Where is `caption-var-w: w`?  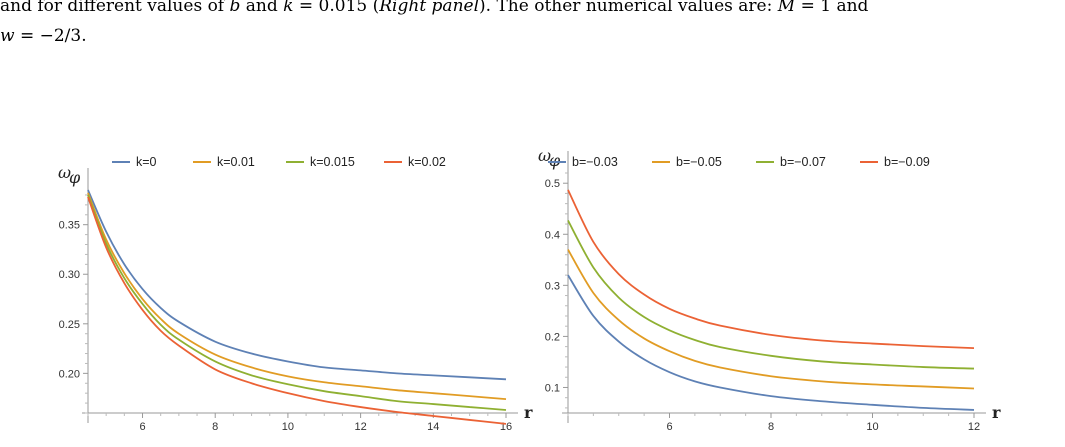
caption-var-w: w is located at coordinates (7, 36).